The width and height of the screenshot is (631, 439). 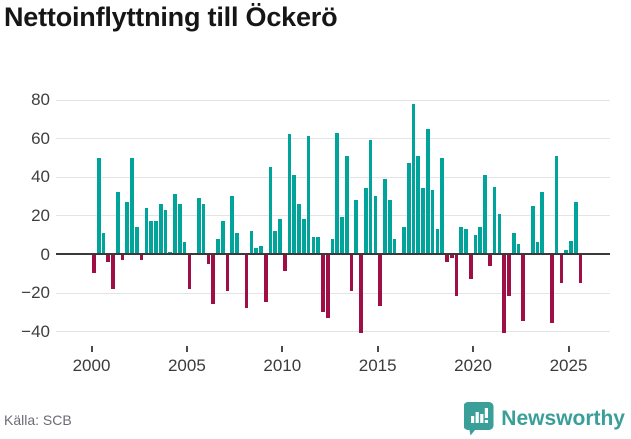 I want to click on x-axis-label: 2000, so click(x=91, y=365).